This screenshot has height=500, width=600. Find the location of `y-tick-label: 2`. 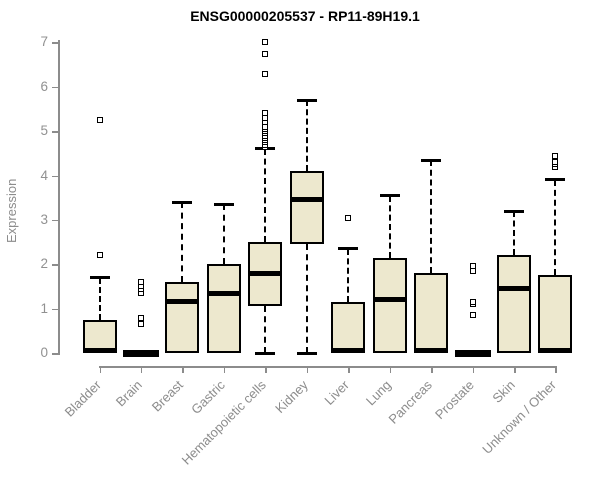

y-tick-label: 2 is located at coordinates (44, 264).